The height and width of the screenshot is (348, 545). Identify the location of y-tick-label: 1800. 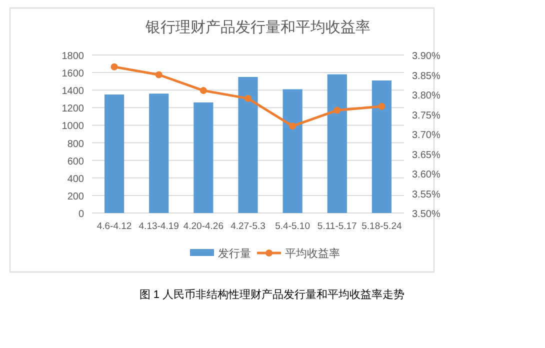
(73, 56).